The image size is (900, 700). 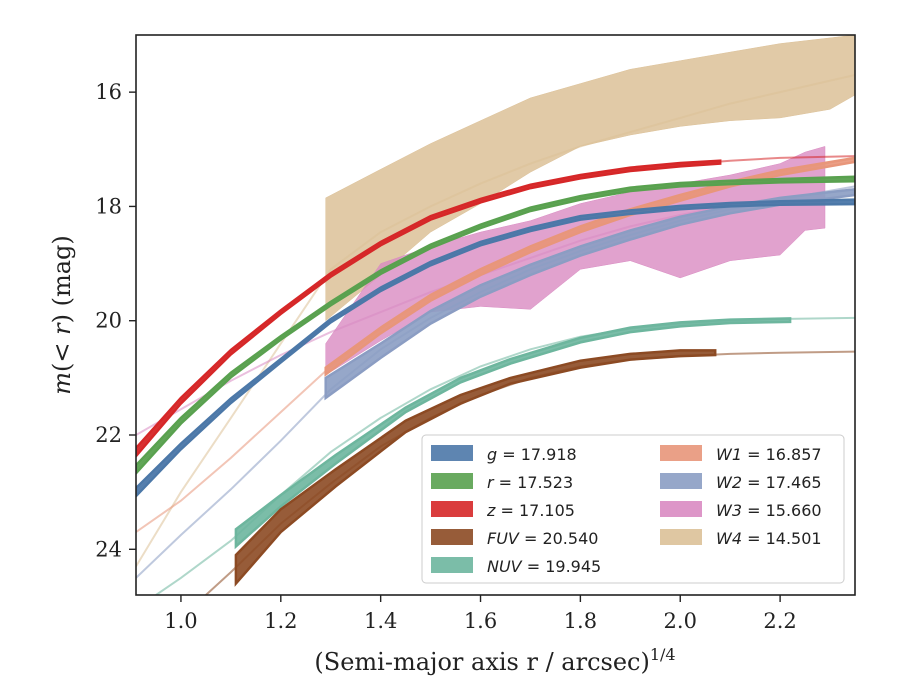 I want to click on x-axis-label-superscript: 1/4, so click(x=663, y=654).